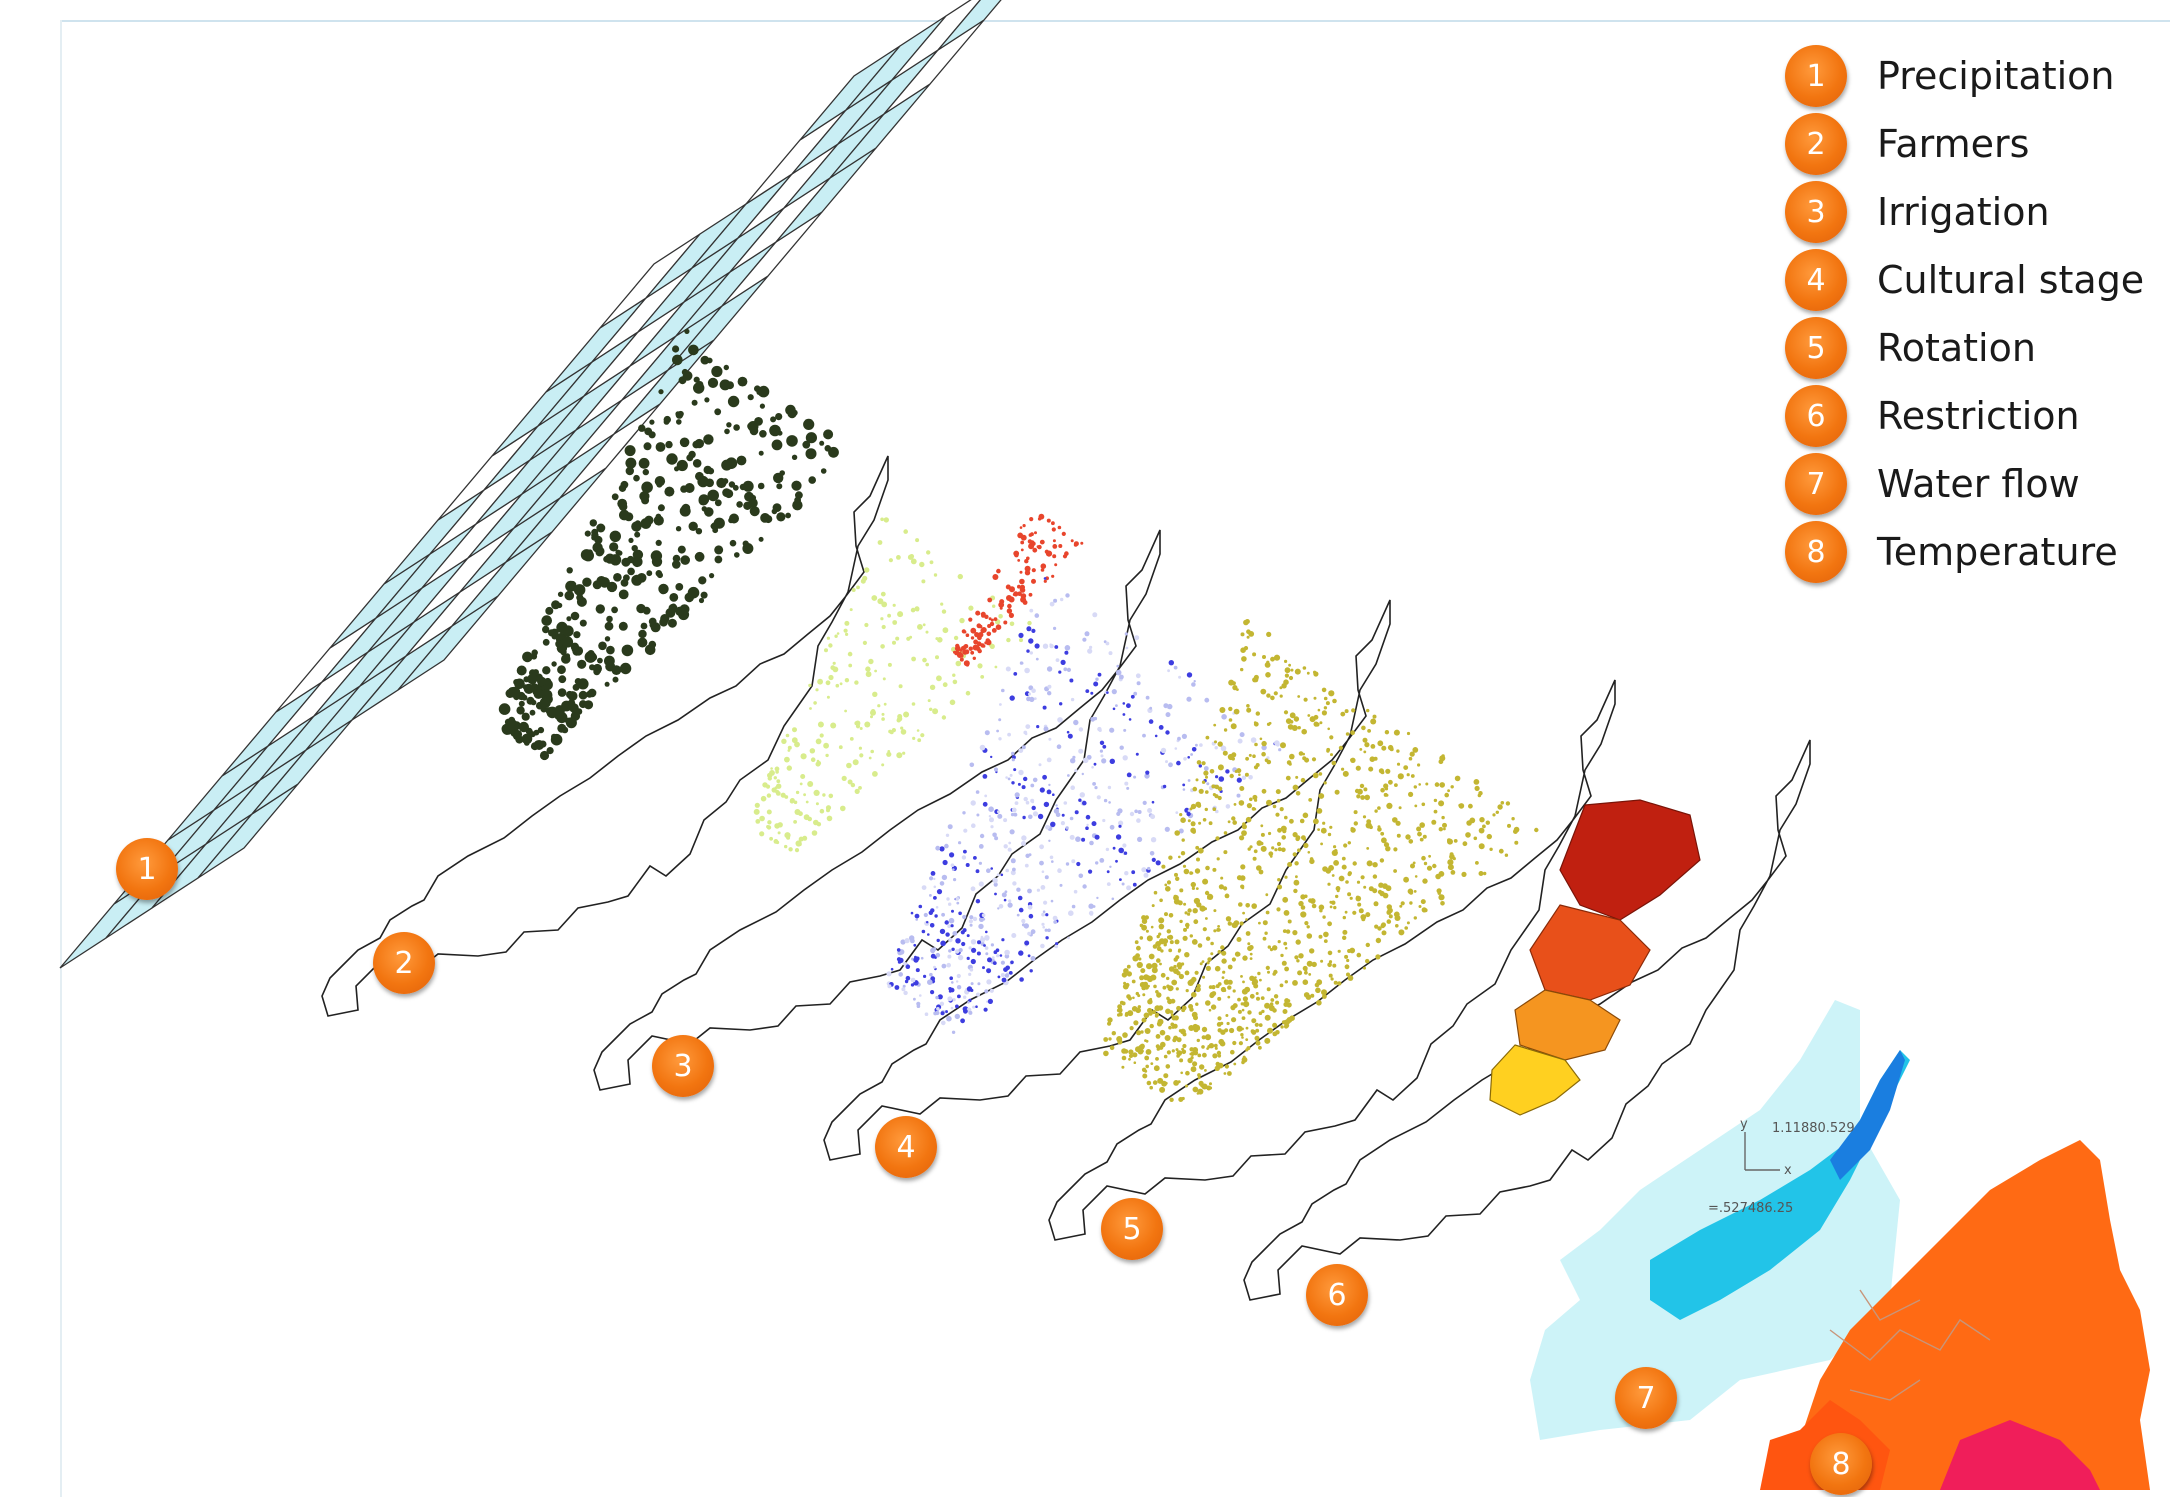 Image resolution: width=2180 pixels, height=1497 pixels. I want to click on water-flow-main-river, so click(1867, 1115).